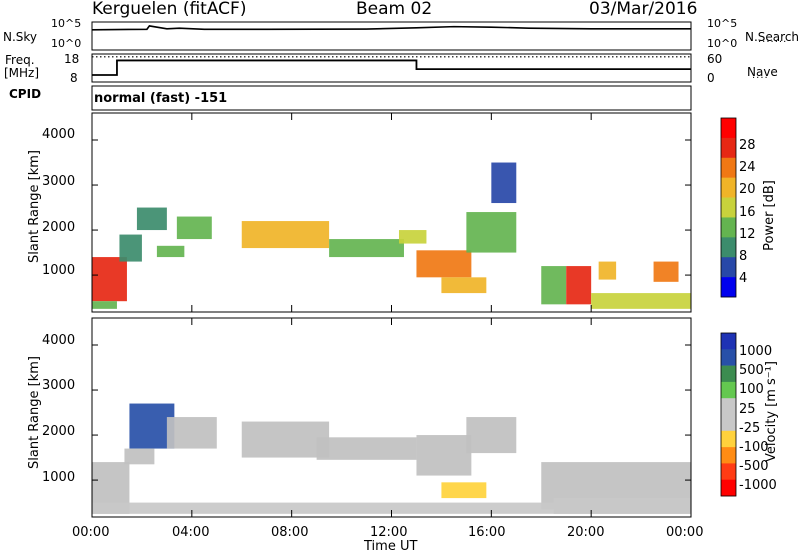  Describe the element at coordinates (91, 532) in the screenshot. I see `xtick-0000: 00:00` at that location.